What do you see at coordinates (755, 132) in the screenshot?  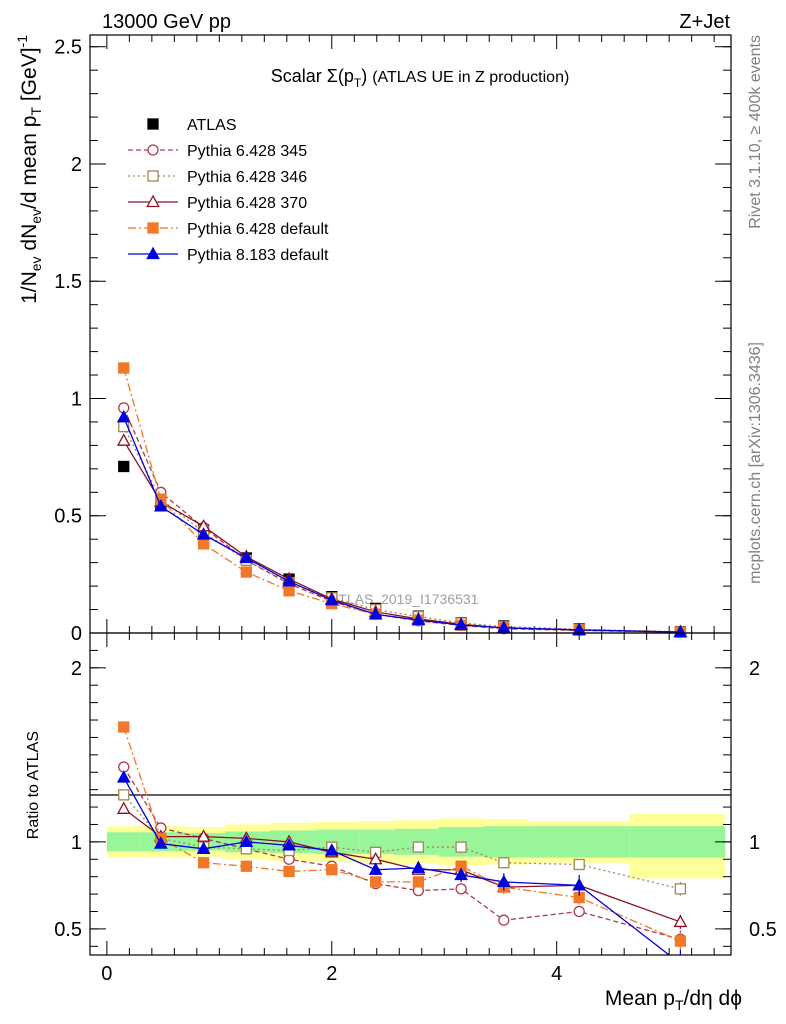 I see `rivet-label: Rivet 3.1.10, ≥ 400k events` at bounding box center [755, 132].